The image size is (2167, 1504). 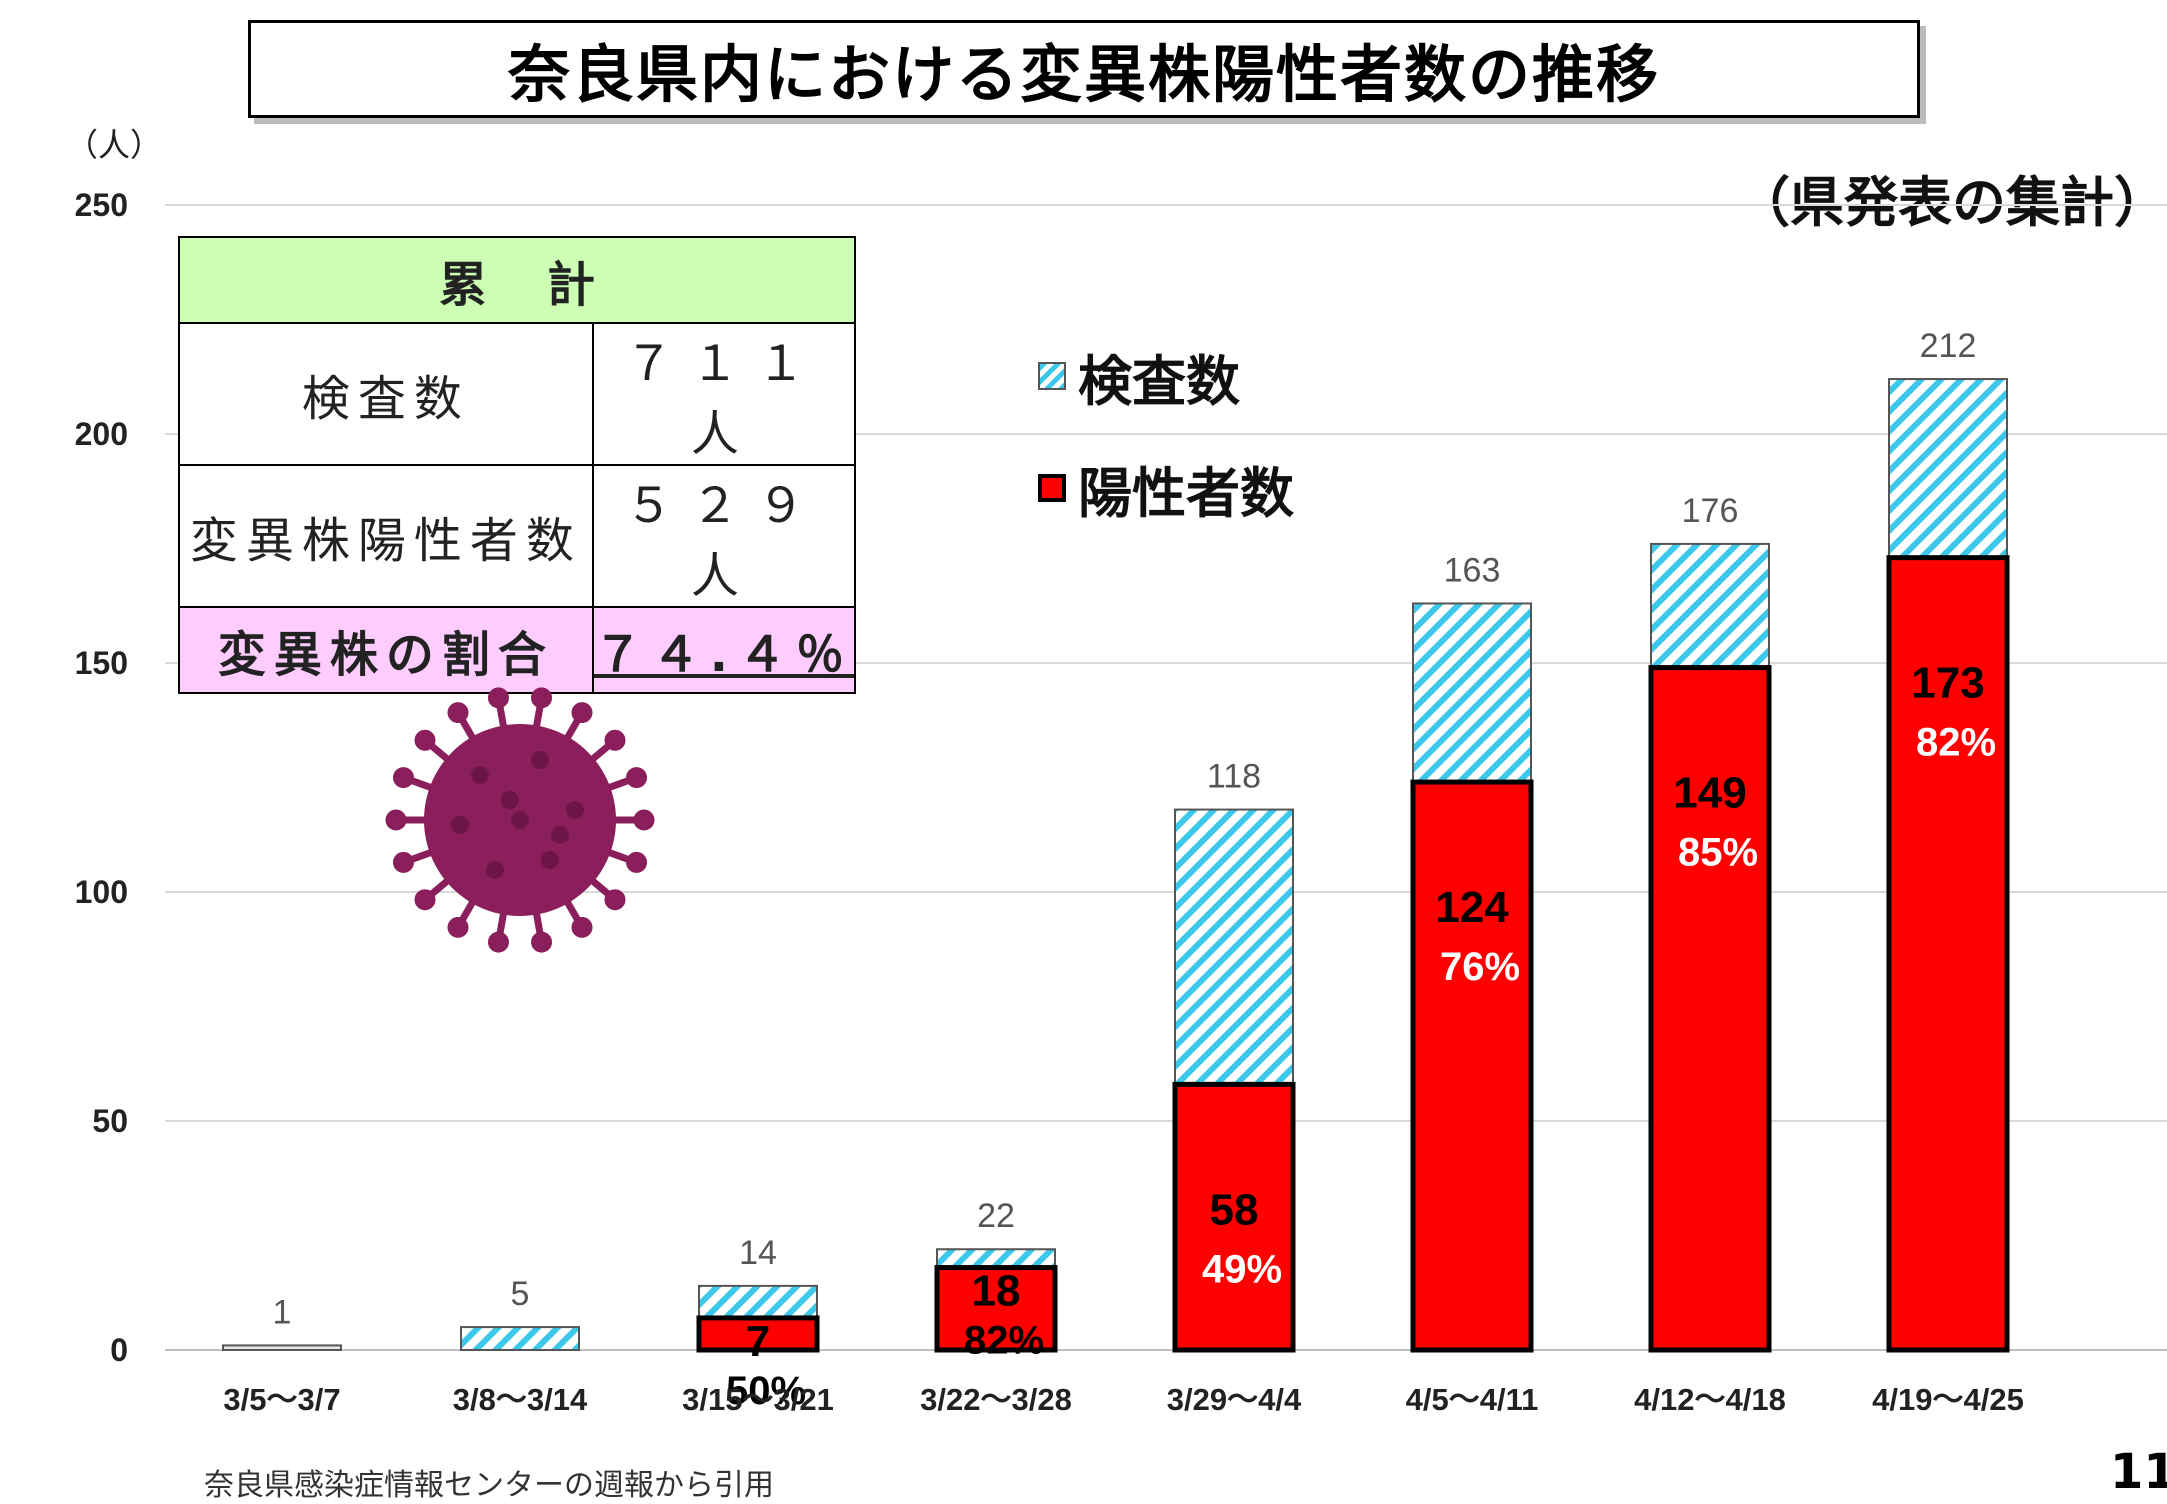 I want to click on source-footnote: 奈良県感染症情報センターの週報から引用, so click(x=489, y=1485).